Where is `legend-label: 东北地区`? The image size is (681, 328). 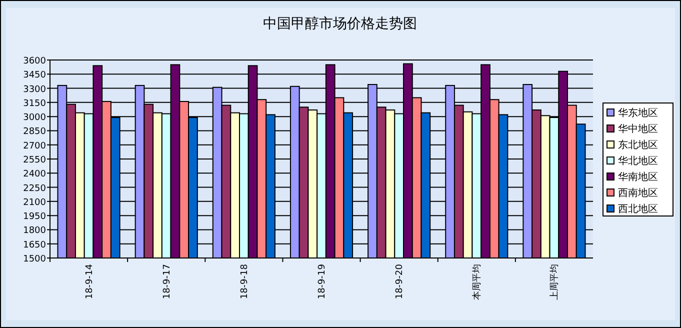 legend-label: 东北地区 is located at coordinates (638, 145).